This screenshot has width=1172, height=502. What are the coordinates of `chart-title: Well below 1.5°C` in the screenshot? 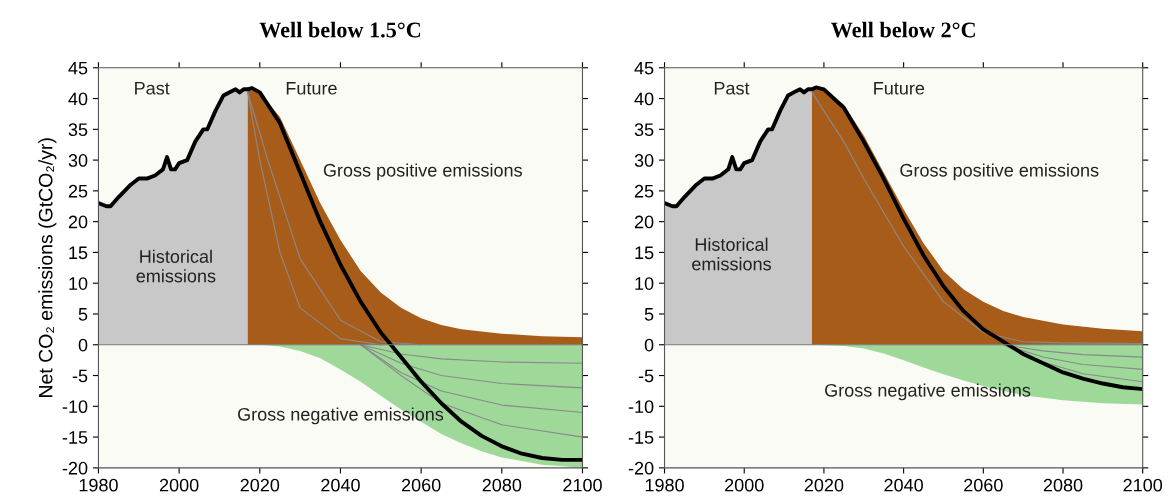 It's located at (340, 29).